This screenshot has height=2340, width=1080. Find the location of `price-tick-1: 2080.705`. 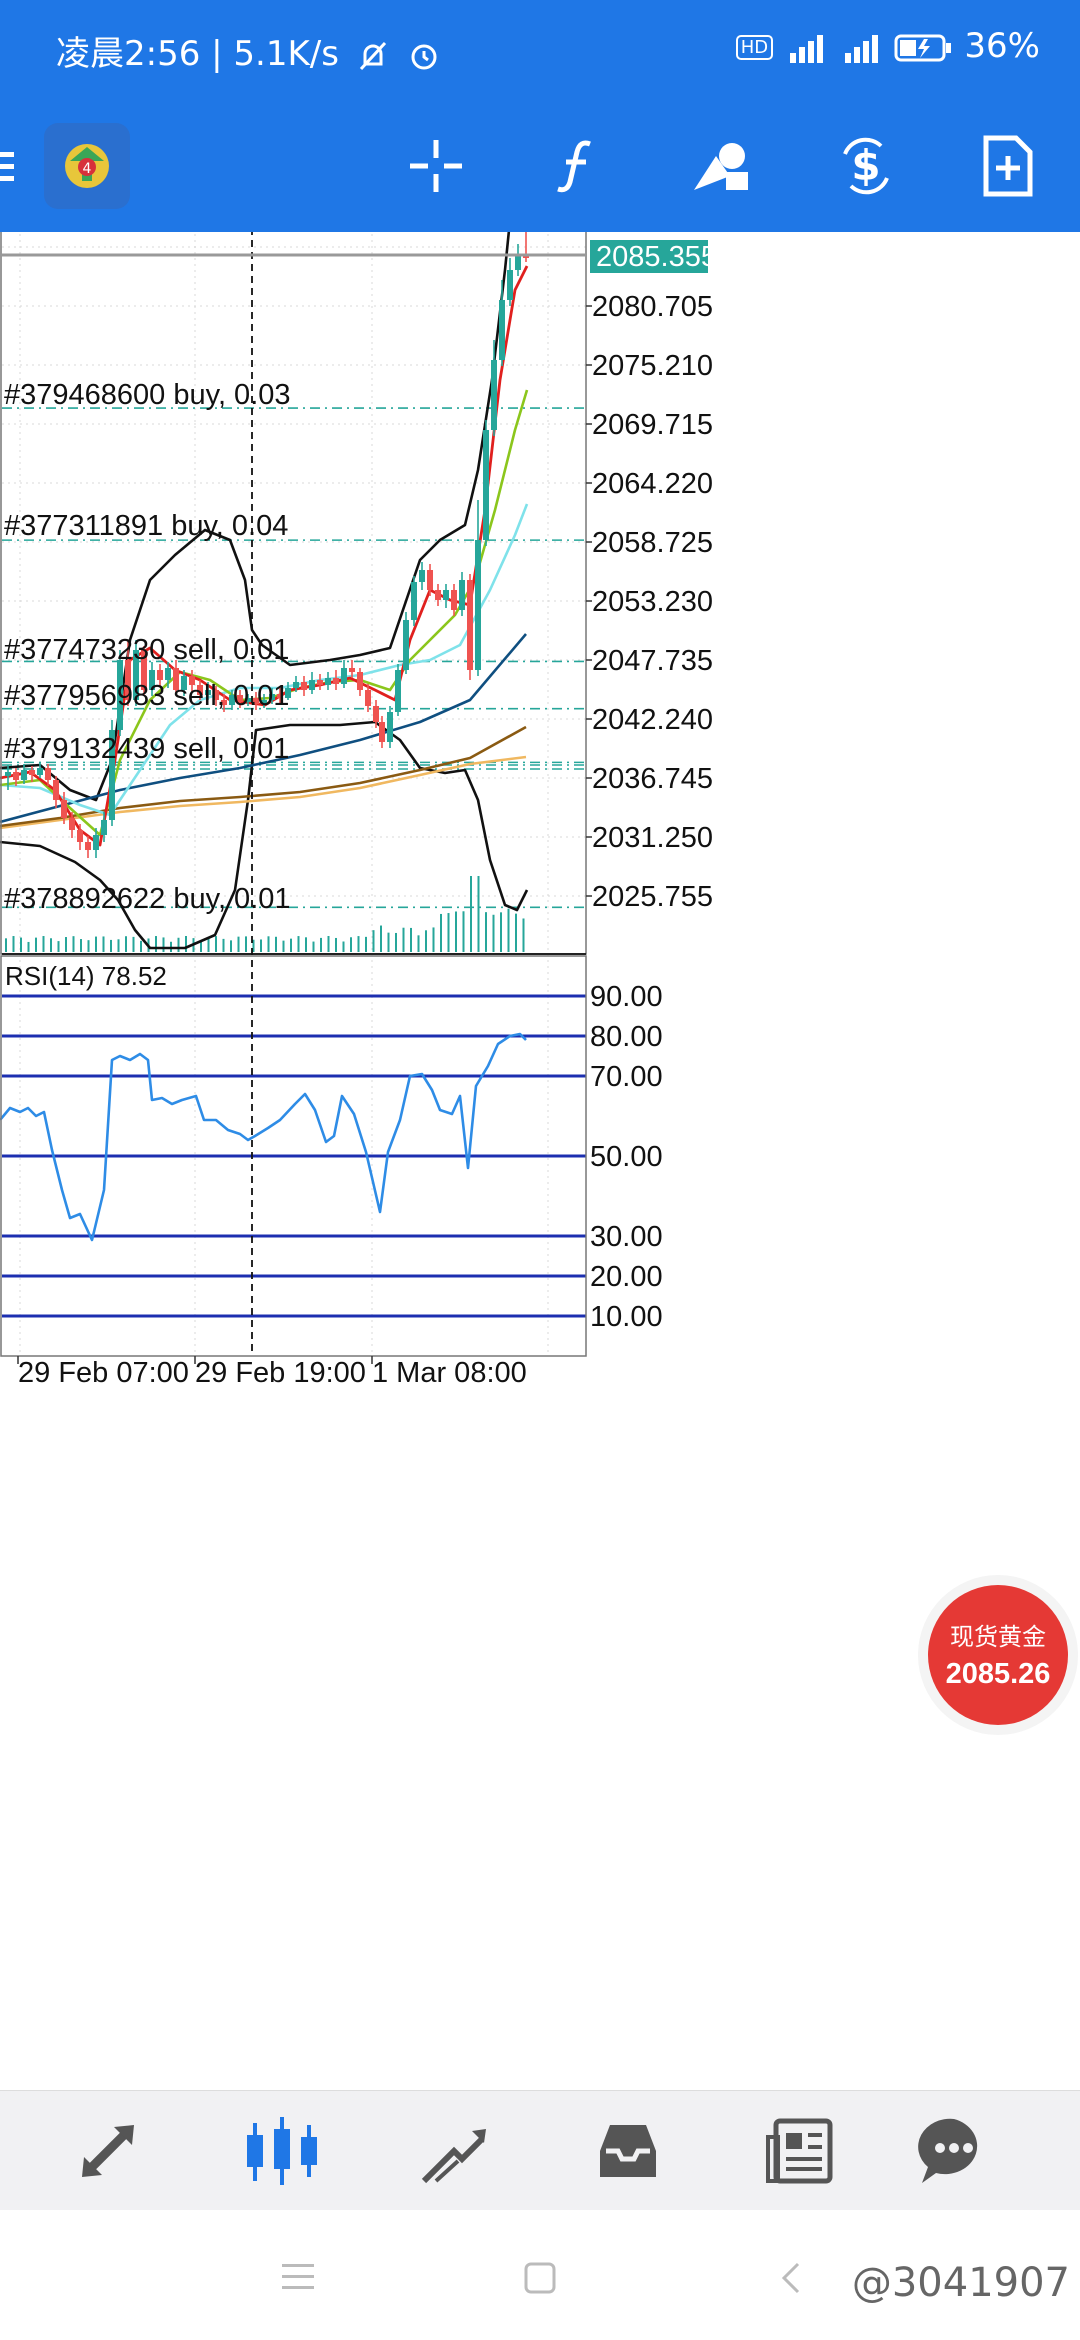

price-tick-1: 2080.705 is located at coordinates (652, 307).